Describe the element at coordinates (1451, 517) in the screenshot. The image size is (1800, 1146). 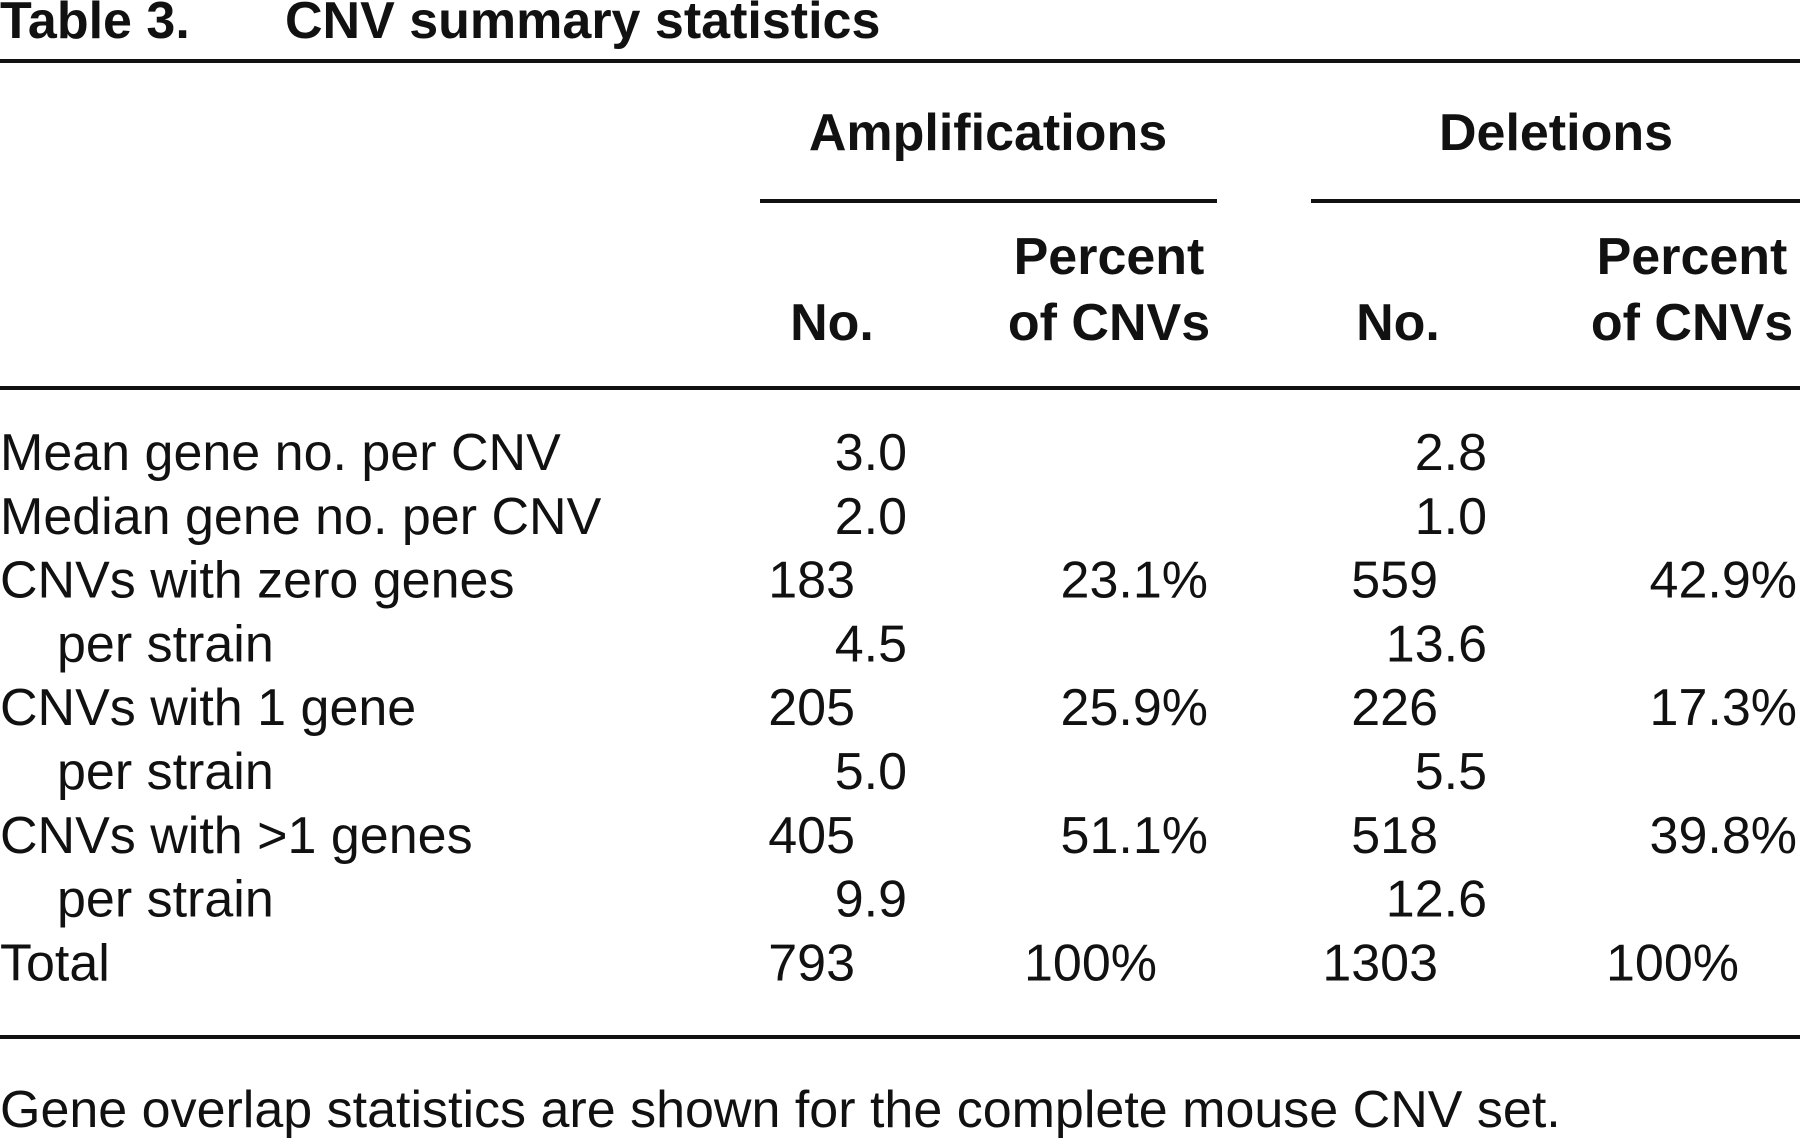
I see `cell: 1.0` at that location.